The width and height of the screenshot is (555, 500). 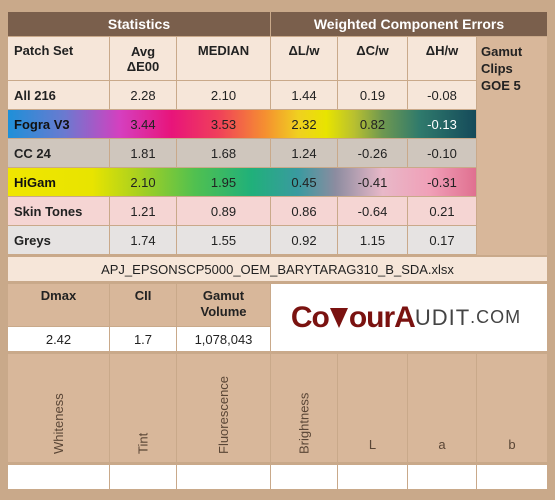 I want to click on tint-value, so click(x=143, y=477).